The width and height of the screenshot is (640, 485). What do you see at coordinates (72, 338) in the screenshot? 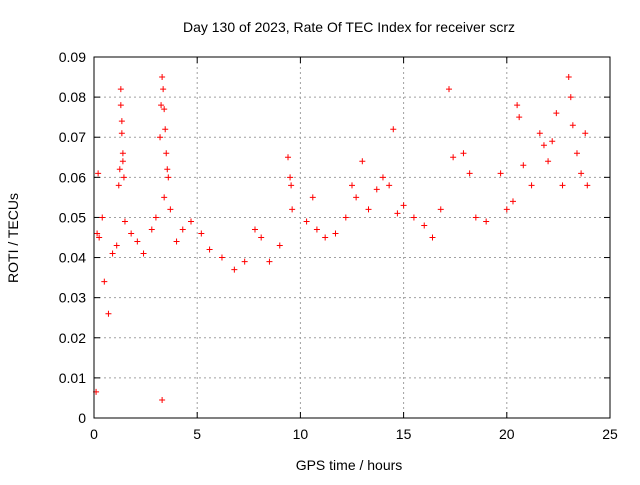
I see `y-tick-label: 0.02` at bounding box center [72, 338].